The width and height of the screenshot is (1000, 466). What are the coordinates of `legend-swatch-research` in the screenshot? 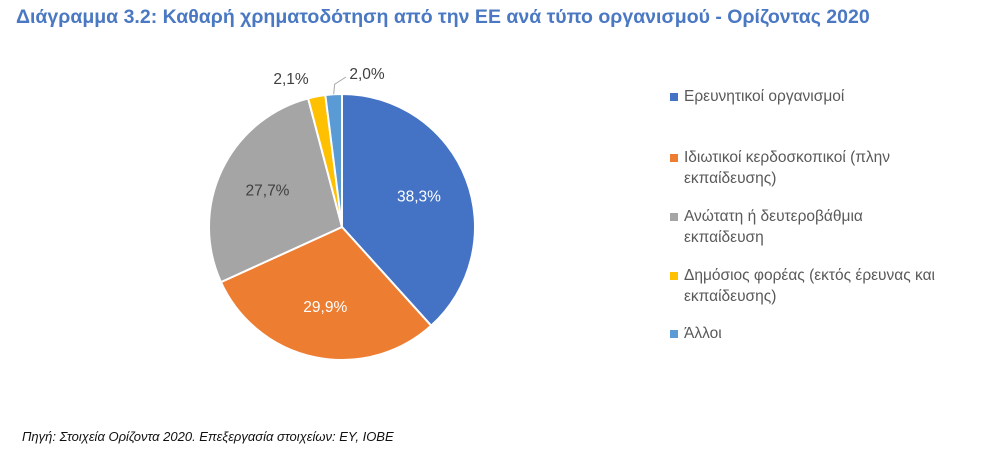 It's located at (674, 97).